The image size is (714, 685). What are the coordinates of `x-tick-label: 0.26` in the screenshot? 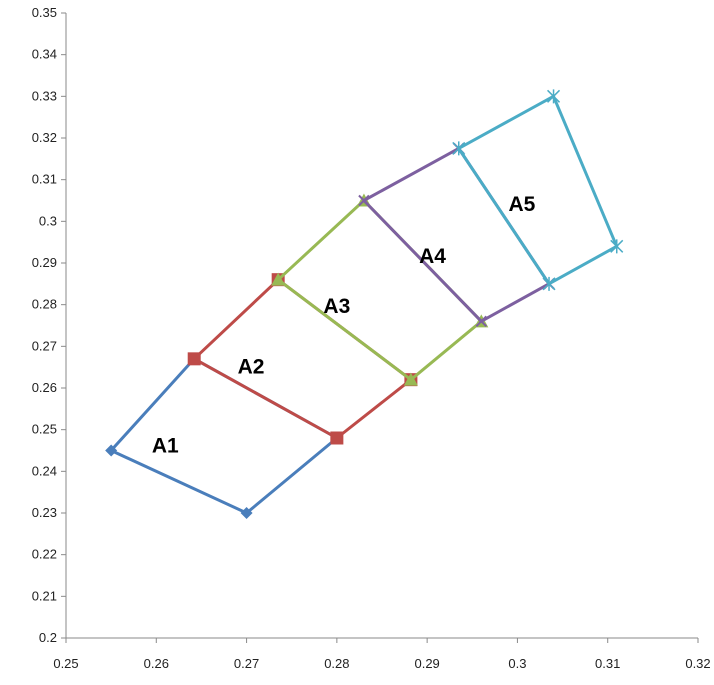 It's located at (156, 663).